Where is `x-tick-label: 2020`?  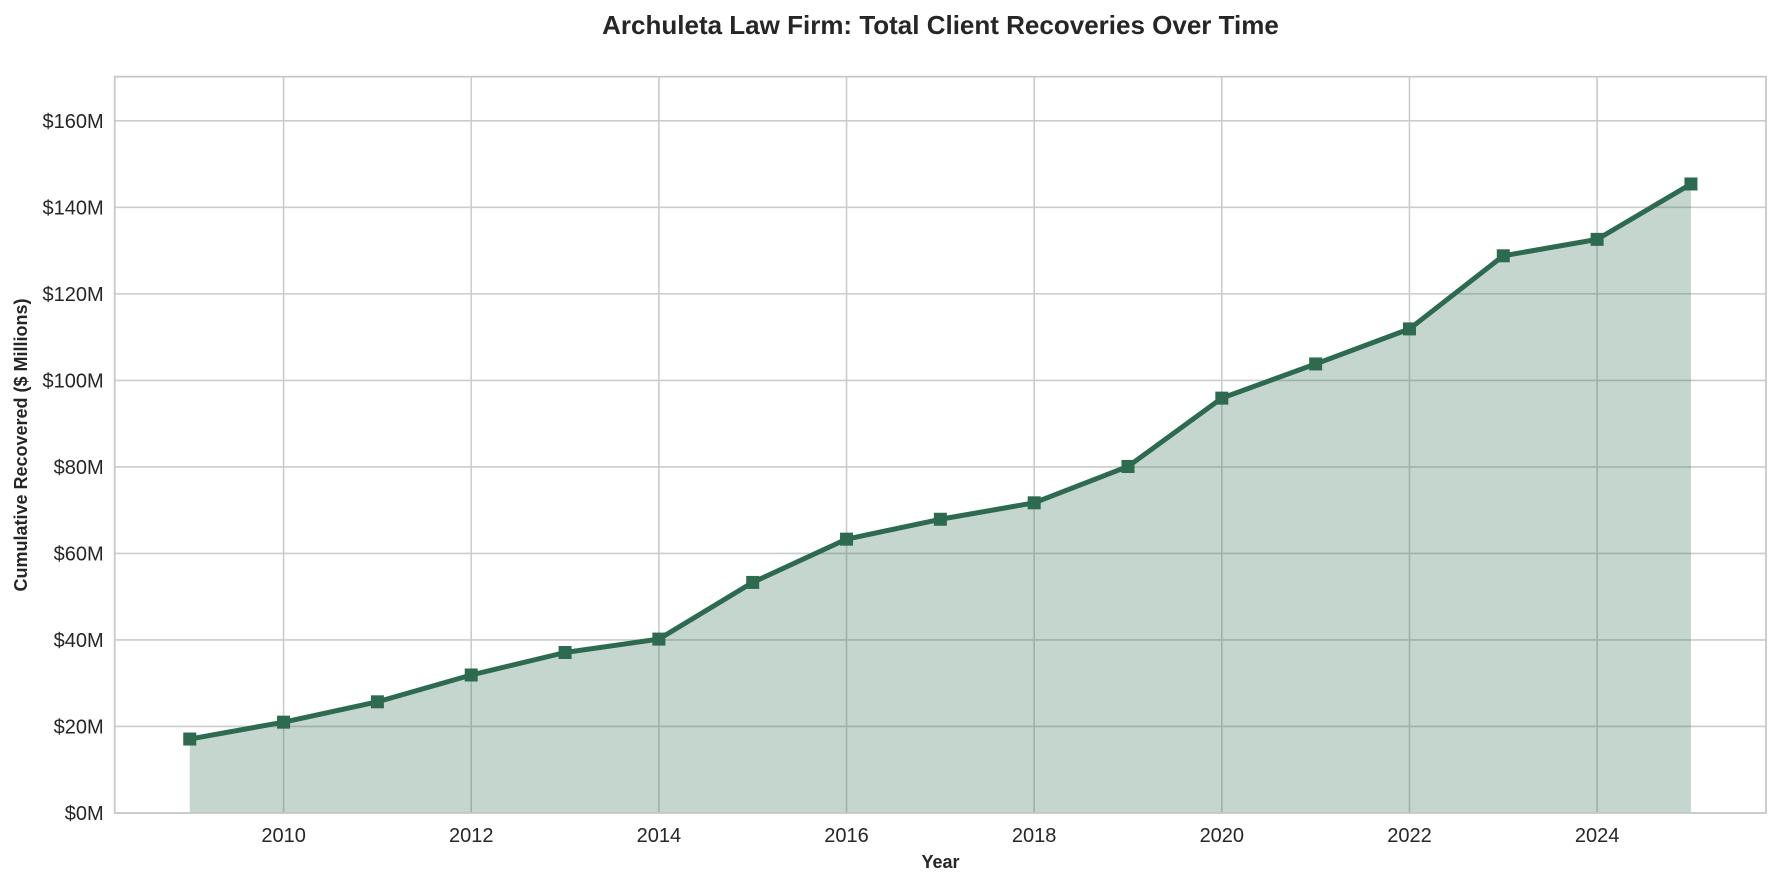
x-tick-label: 2020 is located at coordinates (1222, 836).